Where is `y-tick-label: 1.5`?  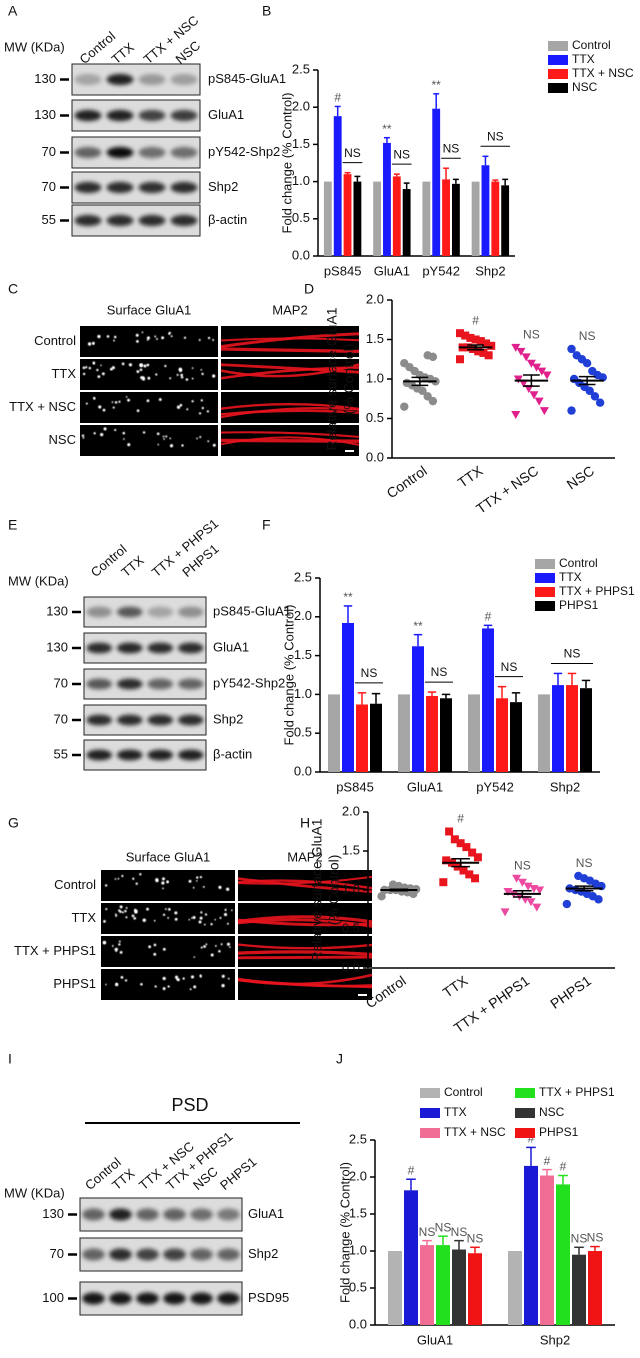 y-tick-label: 1.5 is located at coordinates (303, 654).